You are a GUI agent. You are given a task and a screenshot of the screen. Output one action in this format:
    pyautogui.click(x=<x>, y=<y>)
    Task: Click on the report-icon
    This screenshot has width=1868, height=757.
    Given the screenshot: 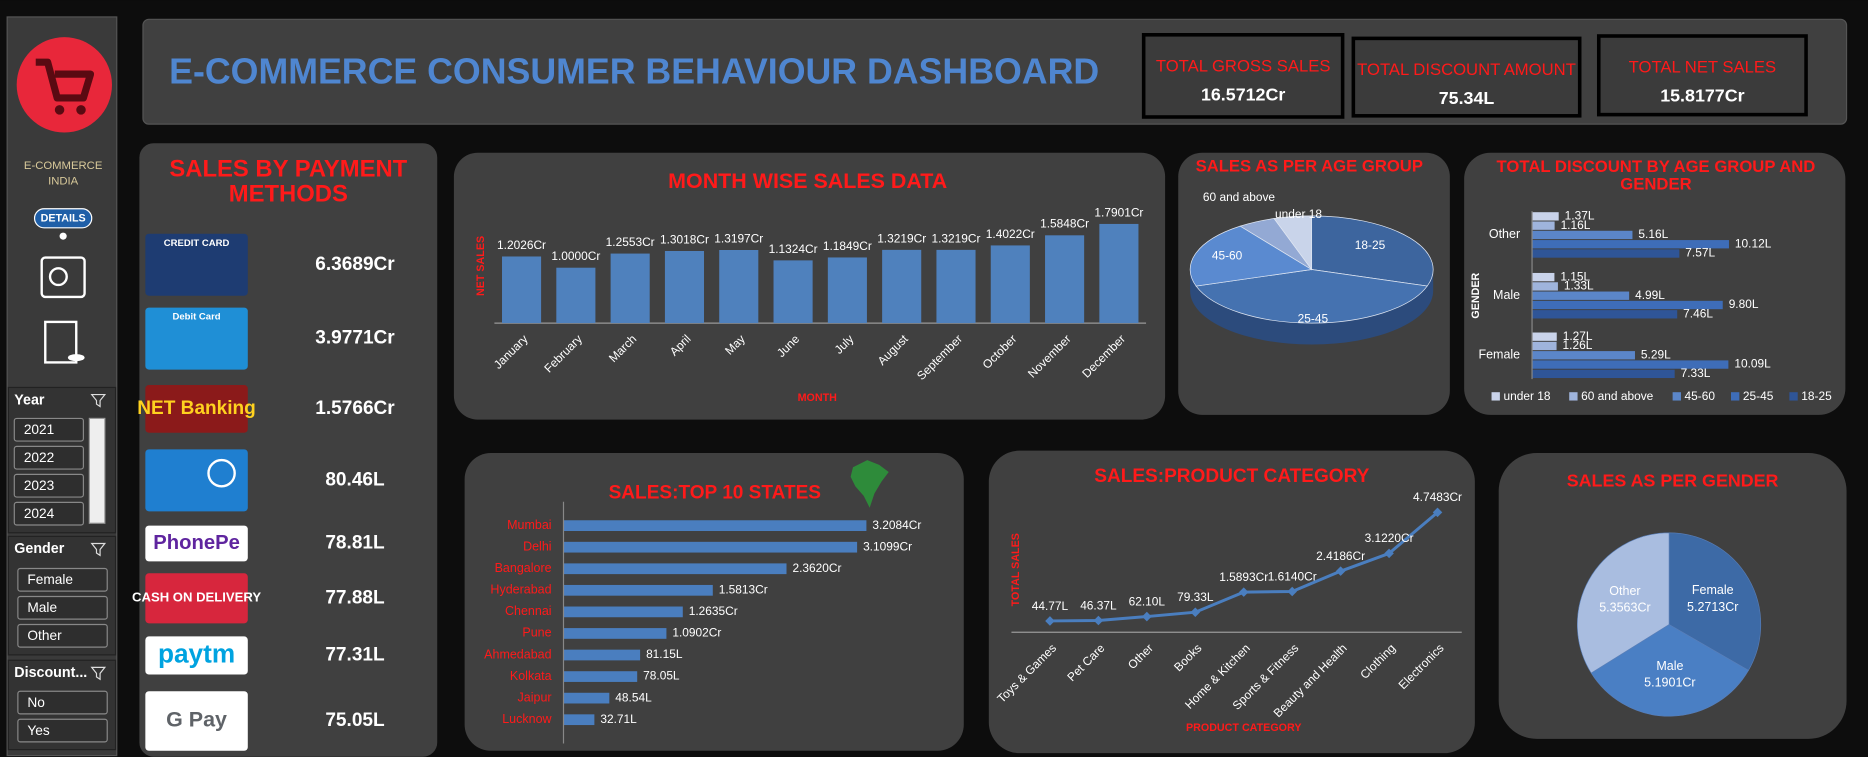 What is the action you would take?
    pyautogui.click(x=61, y=342)
    